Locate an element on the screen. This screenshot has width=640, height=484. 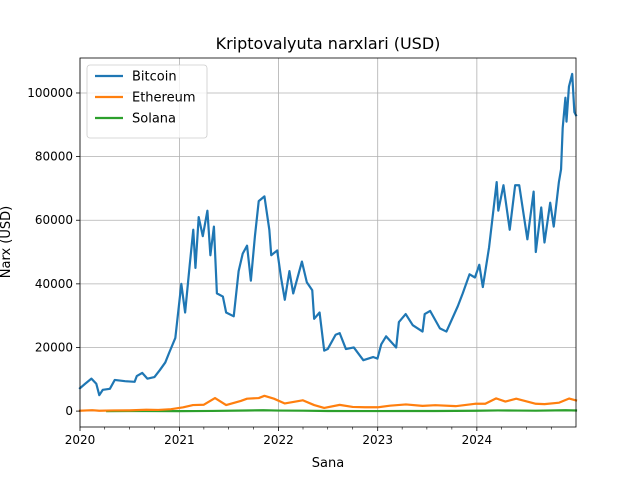
legend-box is located at coordinates (147, 101).